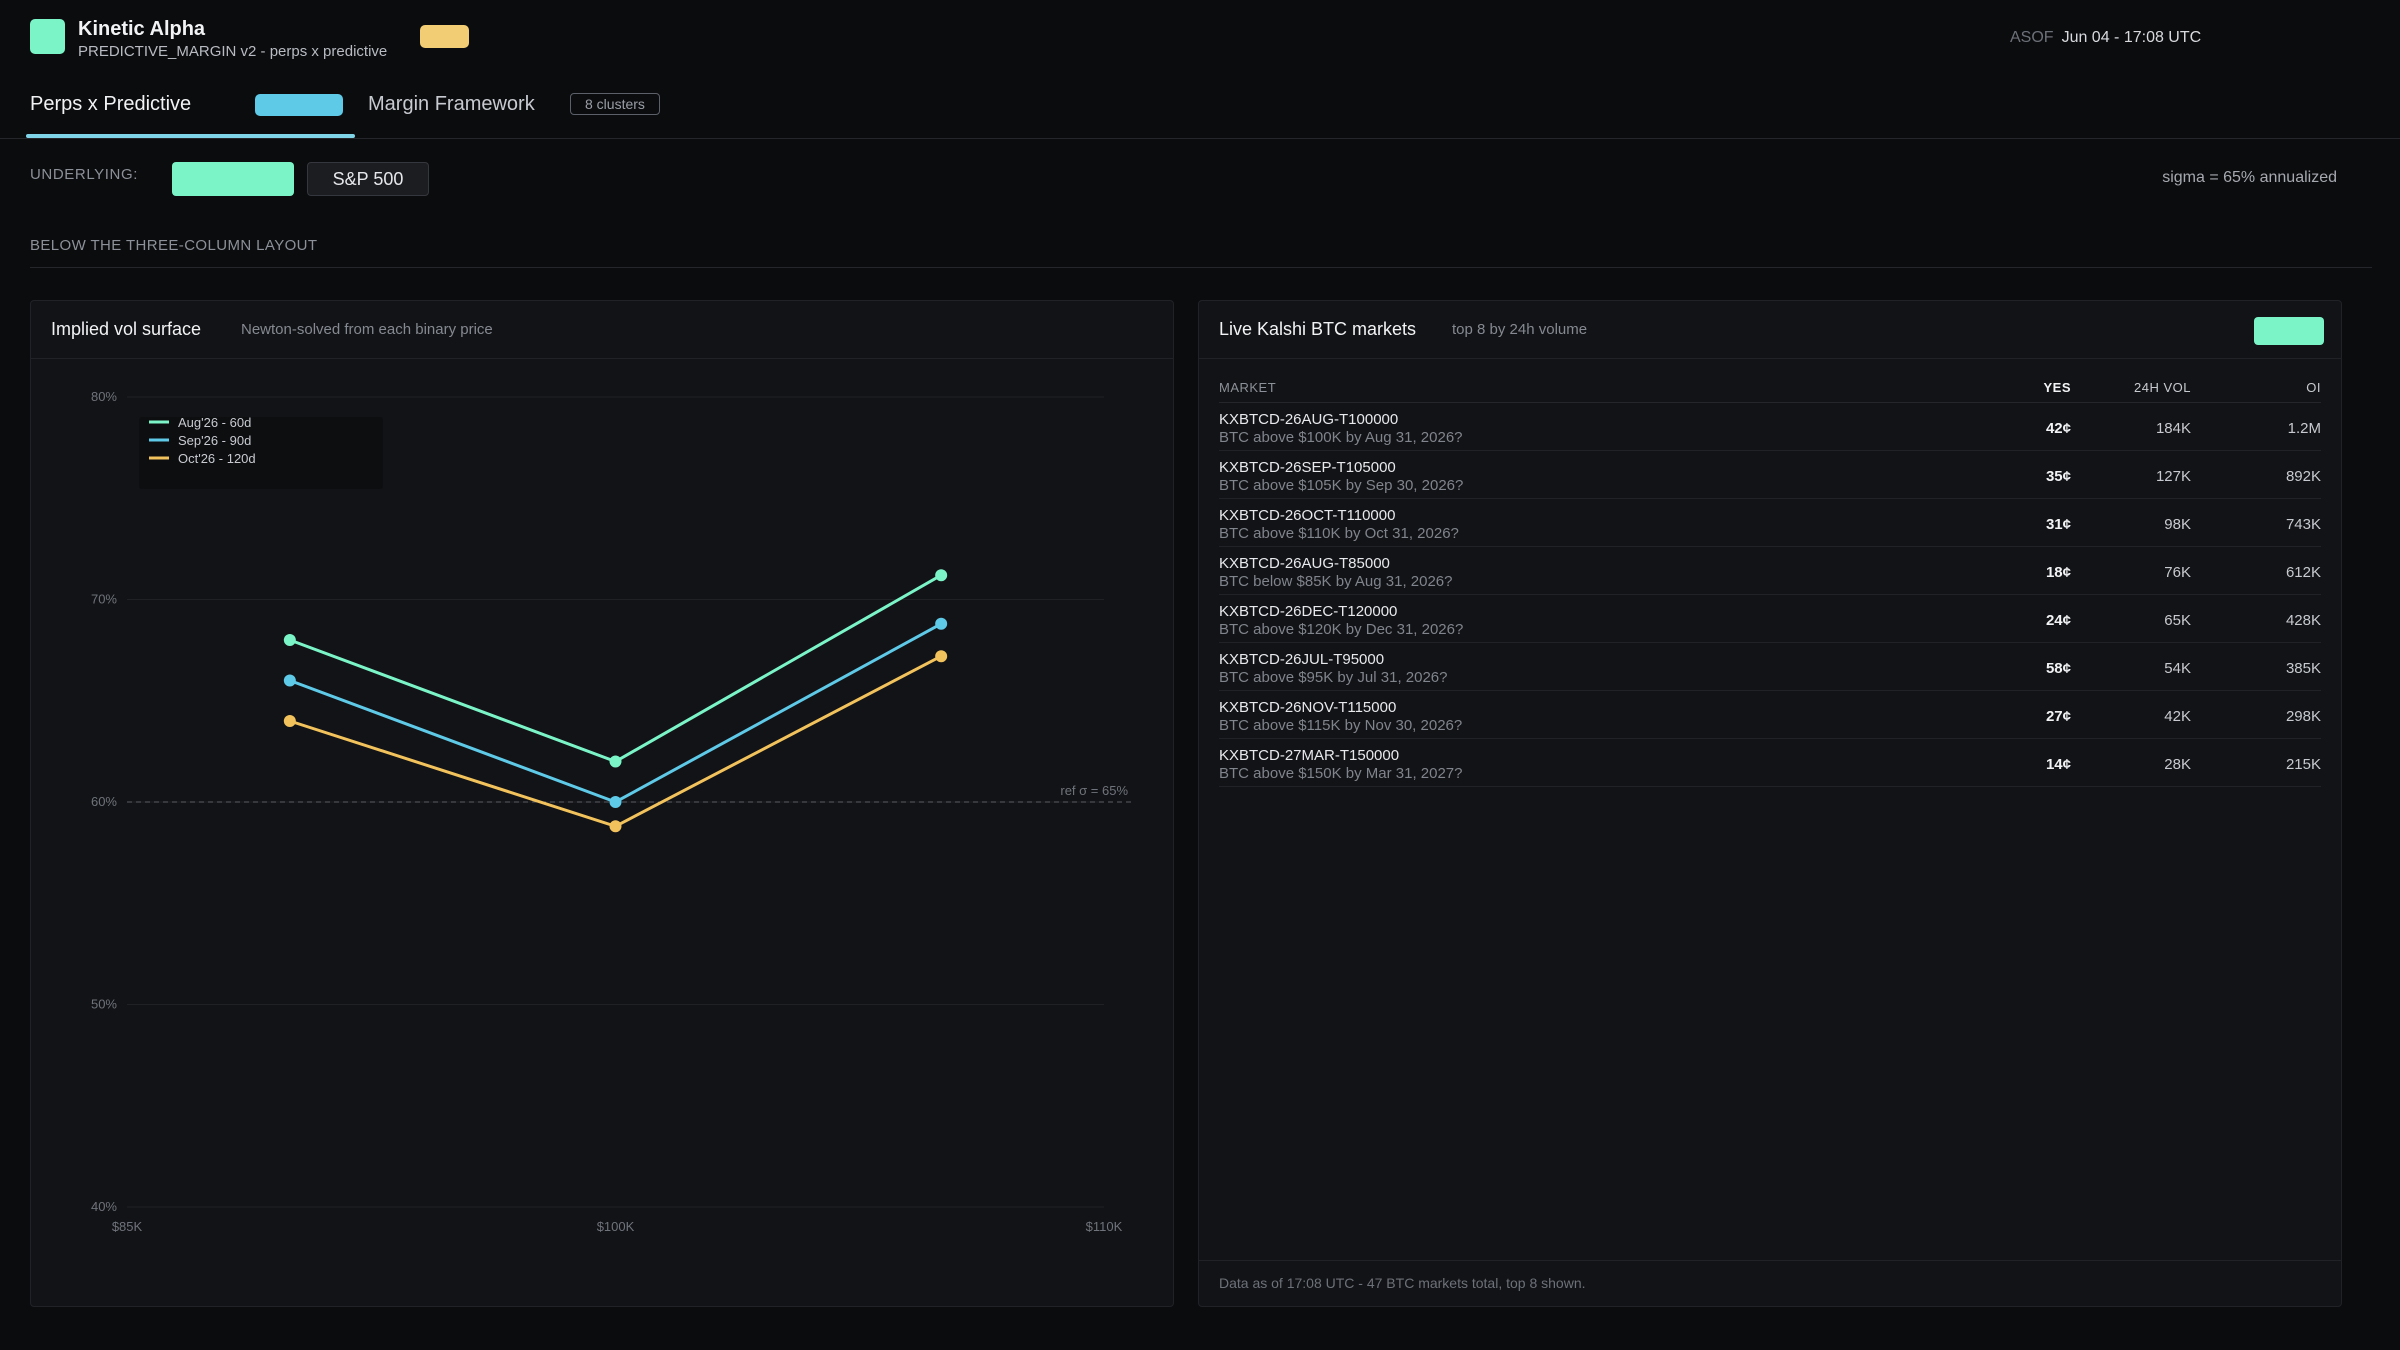 Image resolution: width=2400 pixels, height=1350 pixels. I want to click on chart-panel-subtitle: Newton-solved from each binary price, so click(367, 329).